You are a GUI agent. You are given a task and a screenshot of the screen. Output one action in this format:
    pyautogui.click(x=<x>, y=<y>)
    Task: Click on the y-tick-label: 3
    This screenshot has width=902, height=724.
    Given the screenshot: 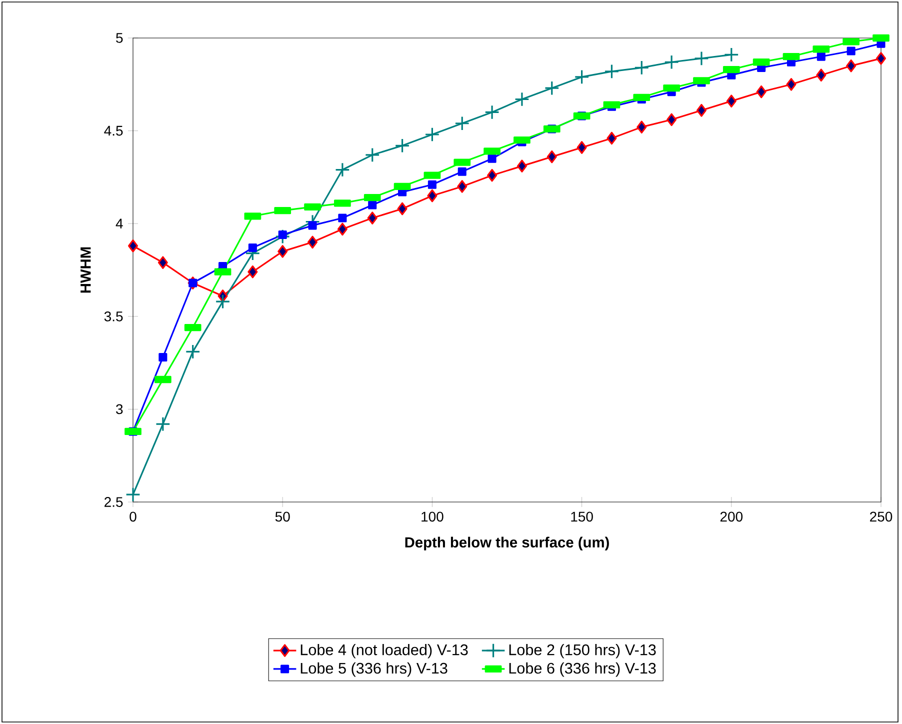 What is the action you would take?
    pyautogui.click(x=119, y=409)
    